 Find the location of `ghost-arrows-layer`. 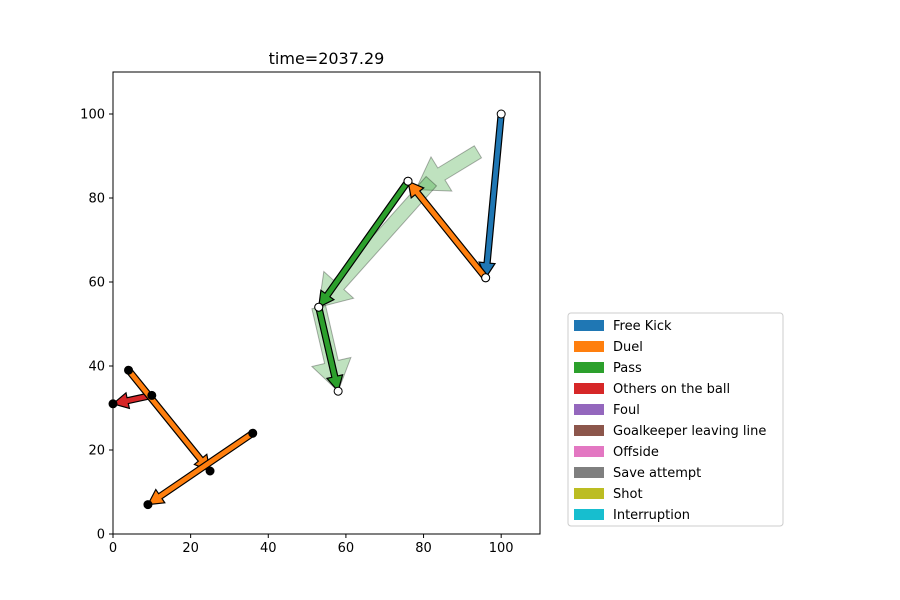

ghost-arrows-layer is located at coordinates (396, 269).